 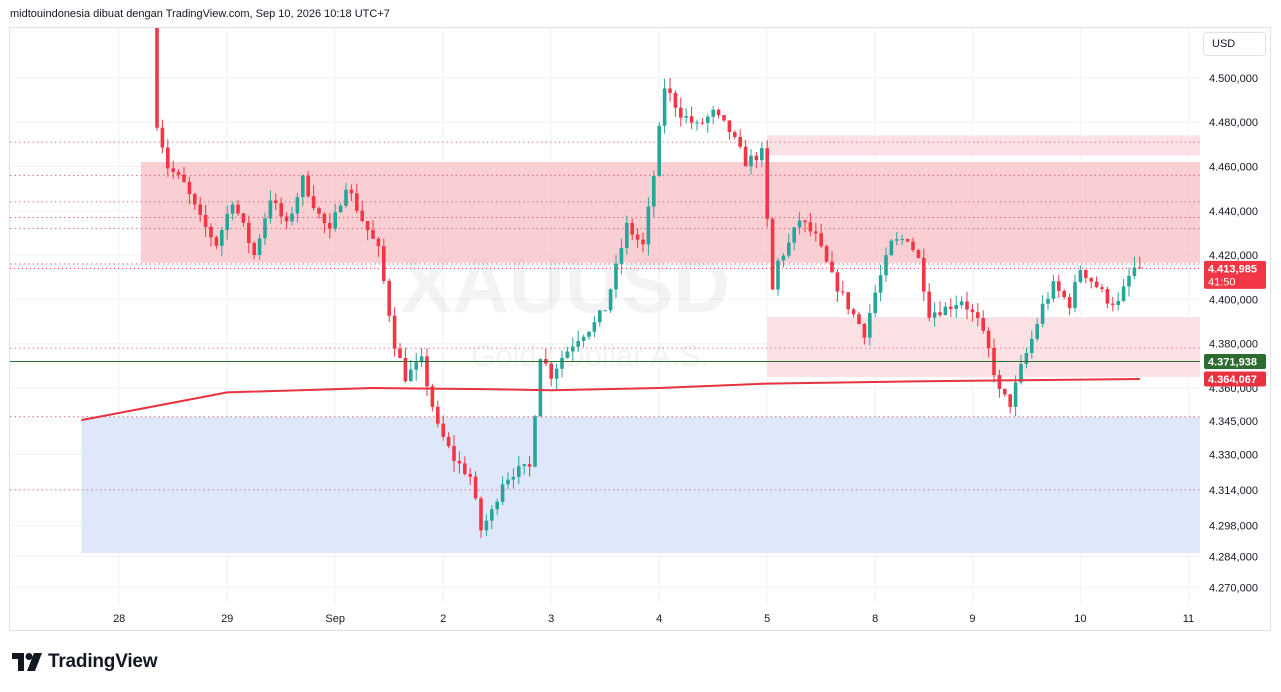 What do you see at coordinates (443, 619) in the screenshot?
I see `x-axis-tick-label: 2` at bounding box center [443, 619].